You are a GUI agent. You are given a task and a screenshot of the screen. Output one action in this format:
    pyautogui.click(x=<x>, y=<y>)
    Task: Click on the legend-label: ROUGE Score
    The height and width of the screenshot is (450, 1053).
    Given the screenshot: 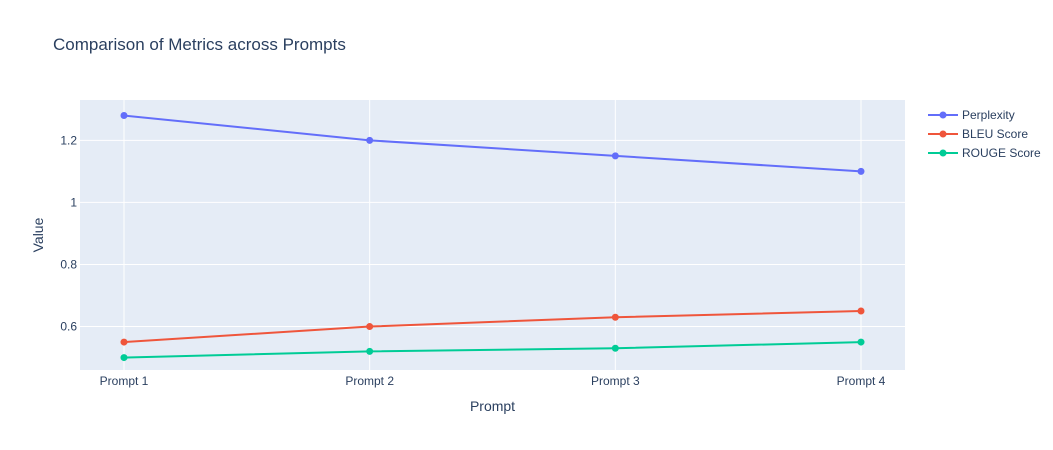 What is the action you would take?
    pyautogui.click(x=1001, y=153)
    